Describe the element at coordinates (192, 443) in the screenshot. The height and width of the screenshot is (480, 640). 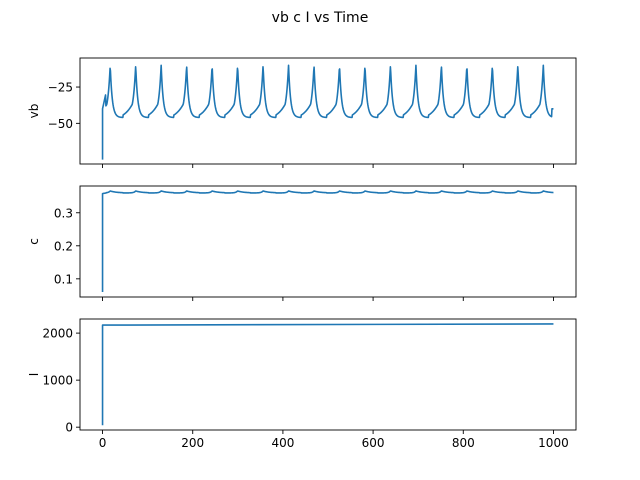
I see `x-tick-label: 200` at that location.